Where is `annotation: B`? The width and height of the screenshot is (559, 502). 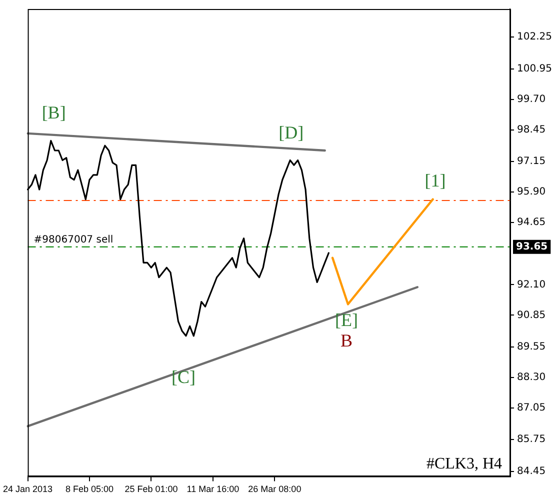 annotation: B is located at coordinates (346, 340).